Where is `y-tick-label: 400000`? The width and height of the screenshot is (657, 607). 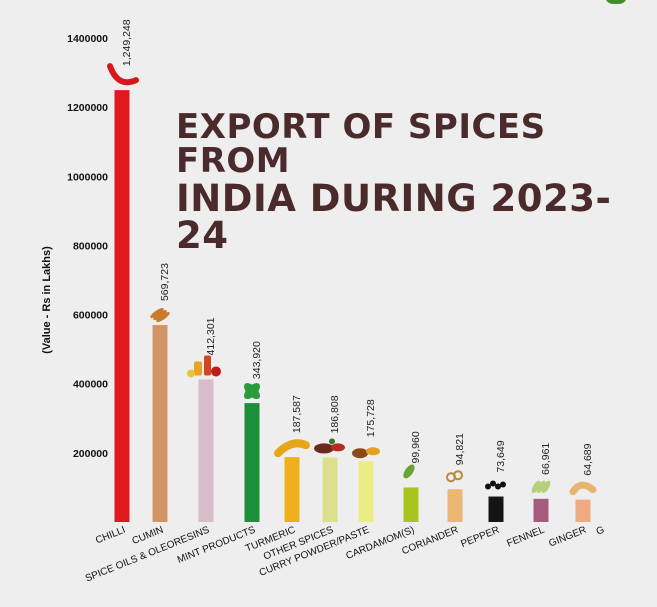
y-tick-label: 400000 is located at coordinates (90, 385).